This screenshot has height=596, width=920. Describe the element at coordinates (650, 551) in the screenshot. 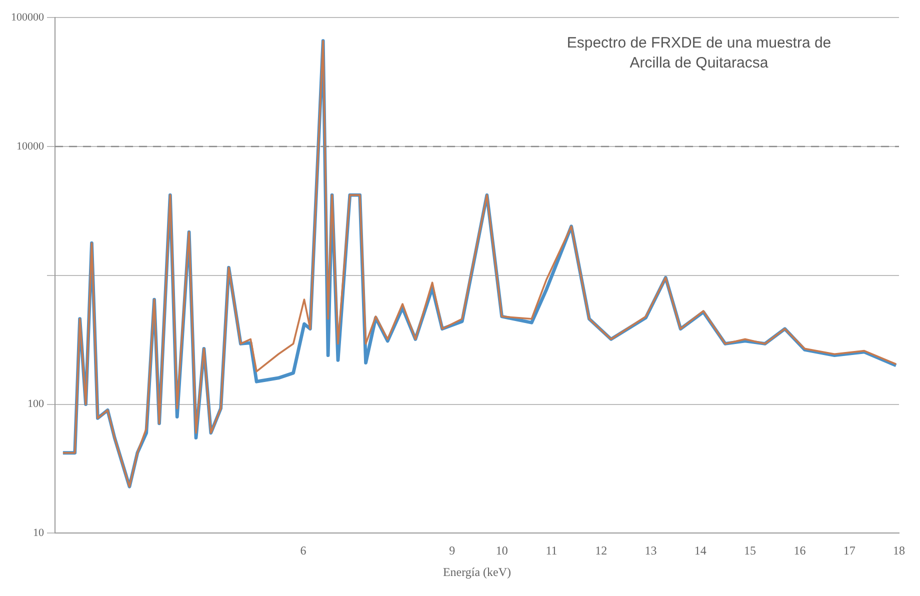

I see `x-tick-label: 13` at that location.